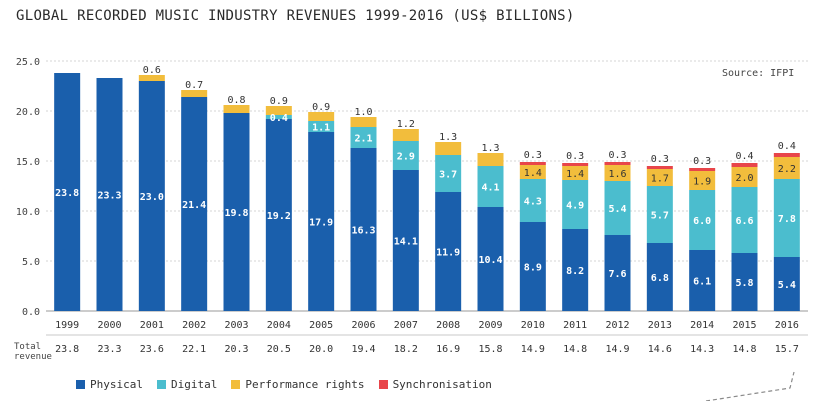  I want to click on x-tick-label: 2013, so click(660, 325).